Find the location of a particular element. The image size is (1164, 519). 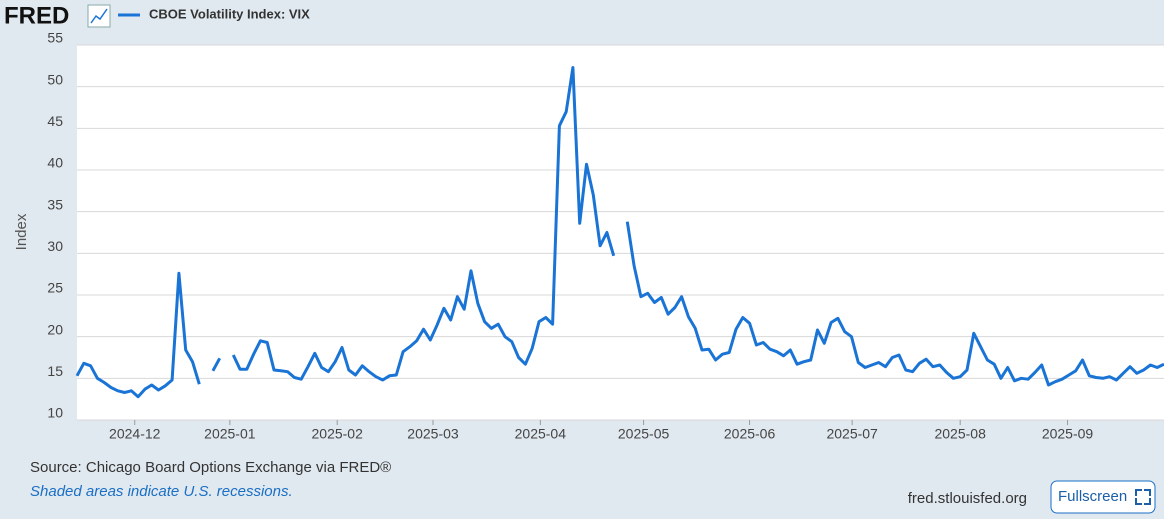

x-tick-label: 2025-05 is located at coordinates (644, 434).